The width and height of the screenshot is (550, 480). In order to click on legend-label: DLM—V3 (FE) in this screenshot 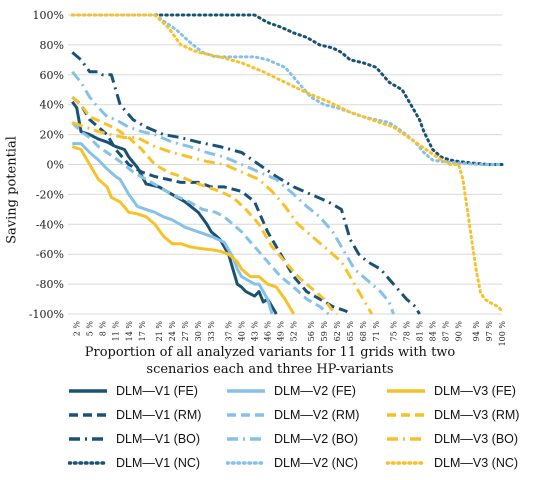, I will do `click(475, 391)`.